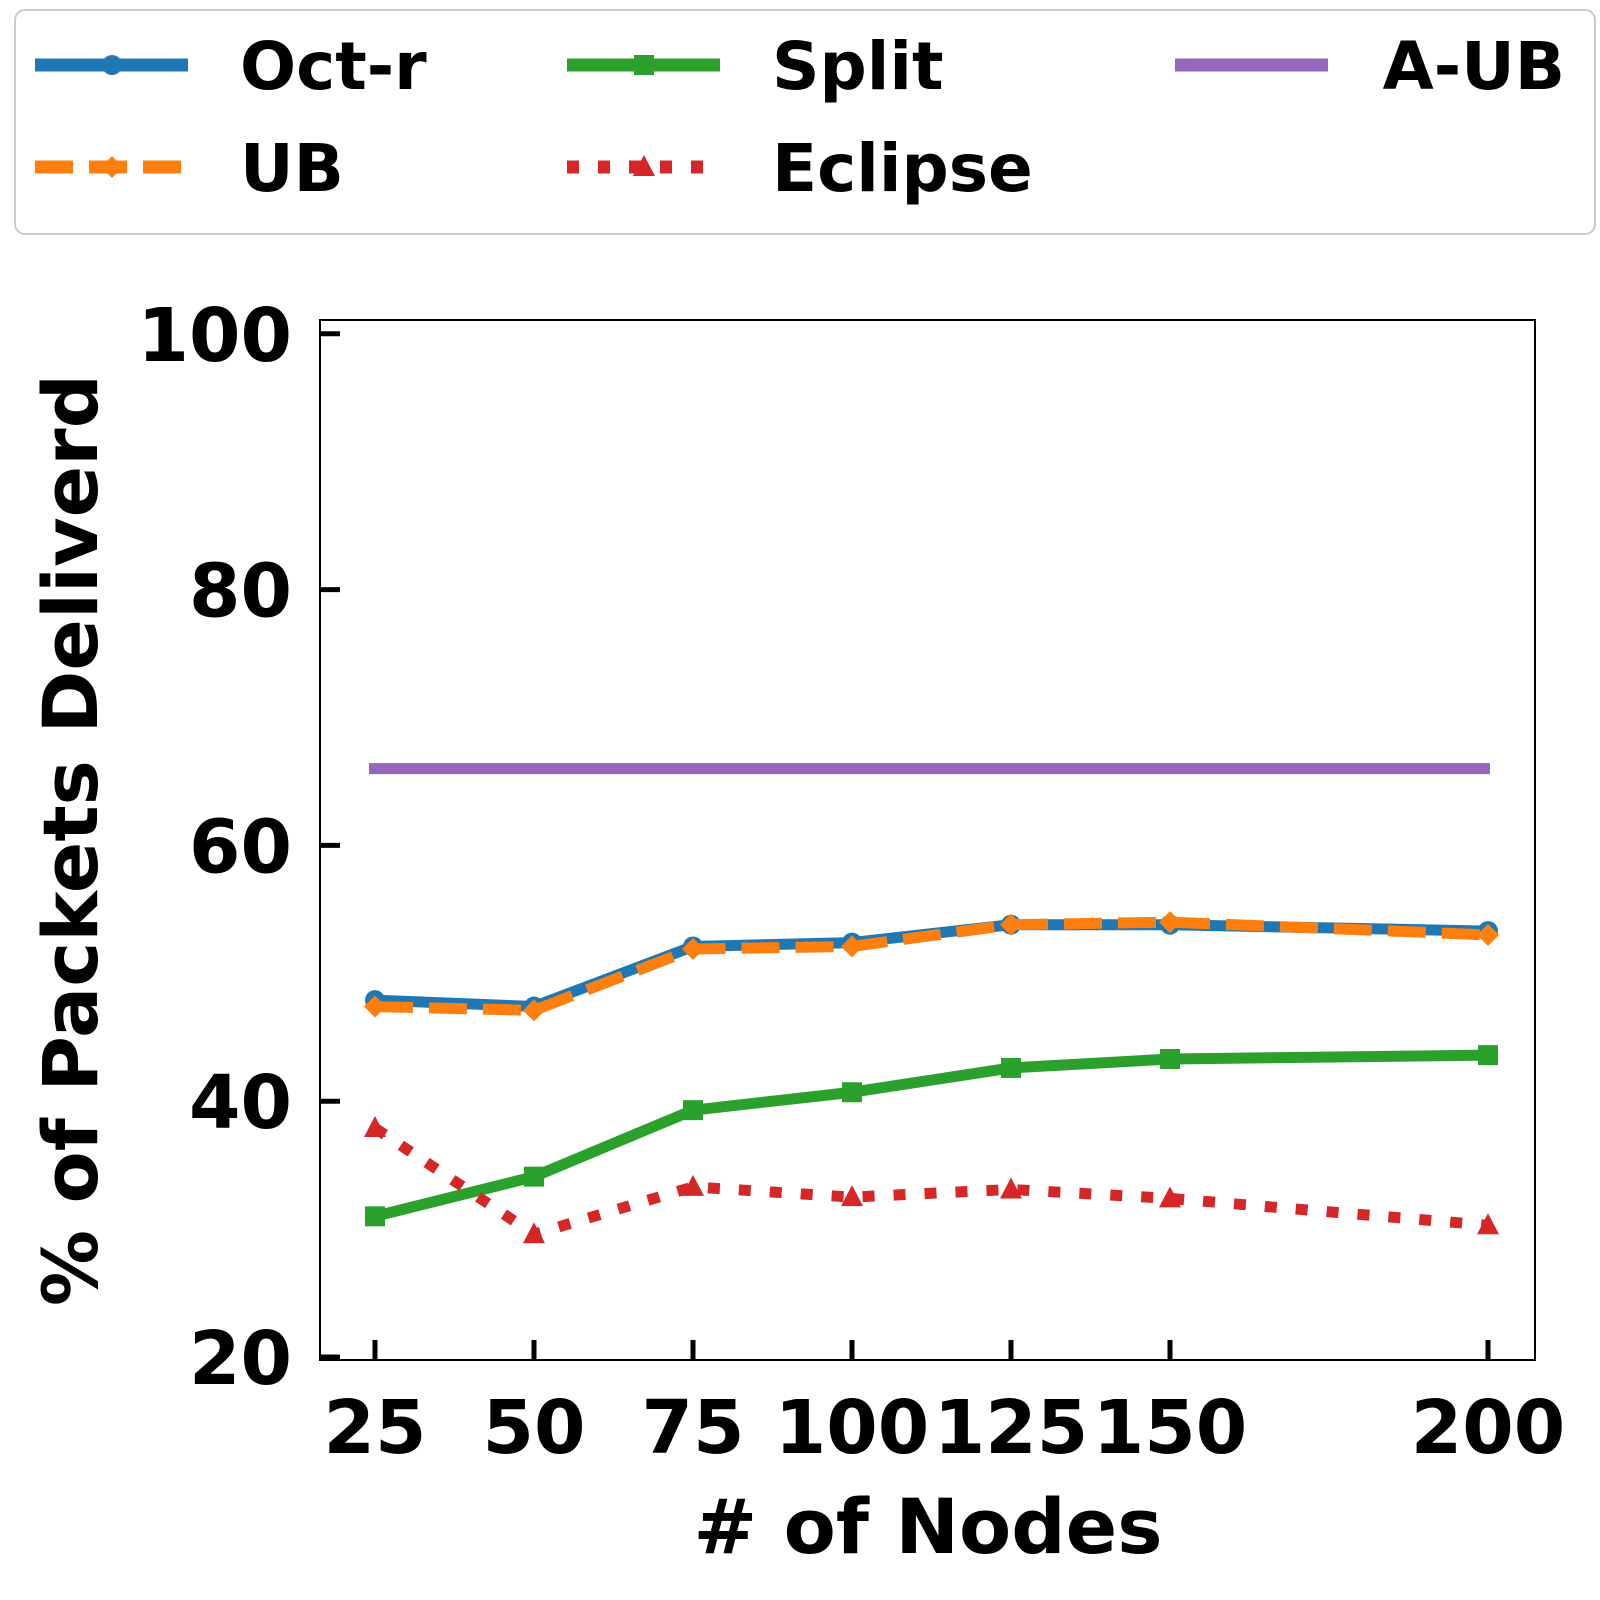 This screenshot has height=1600, width=1600. What do you see at coordinates (644, 165) in the screenshot?
I see `legend-marker-eclipse` at bounding box center [644, 165].